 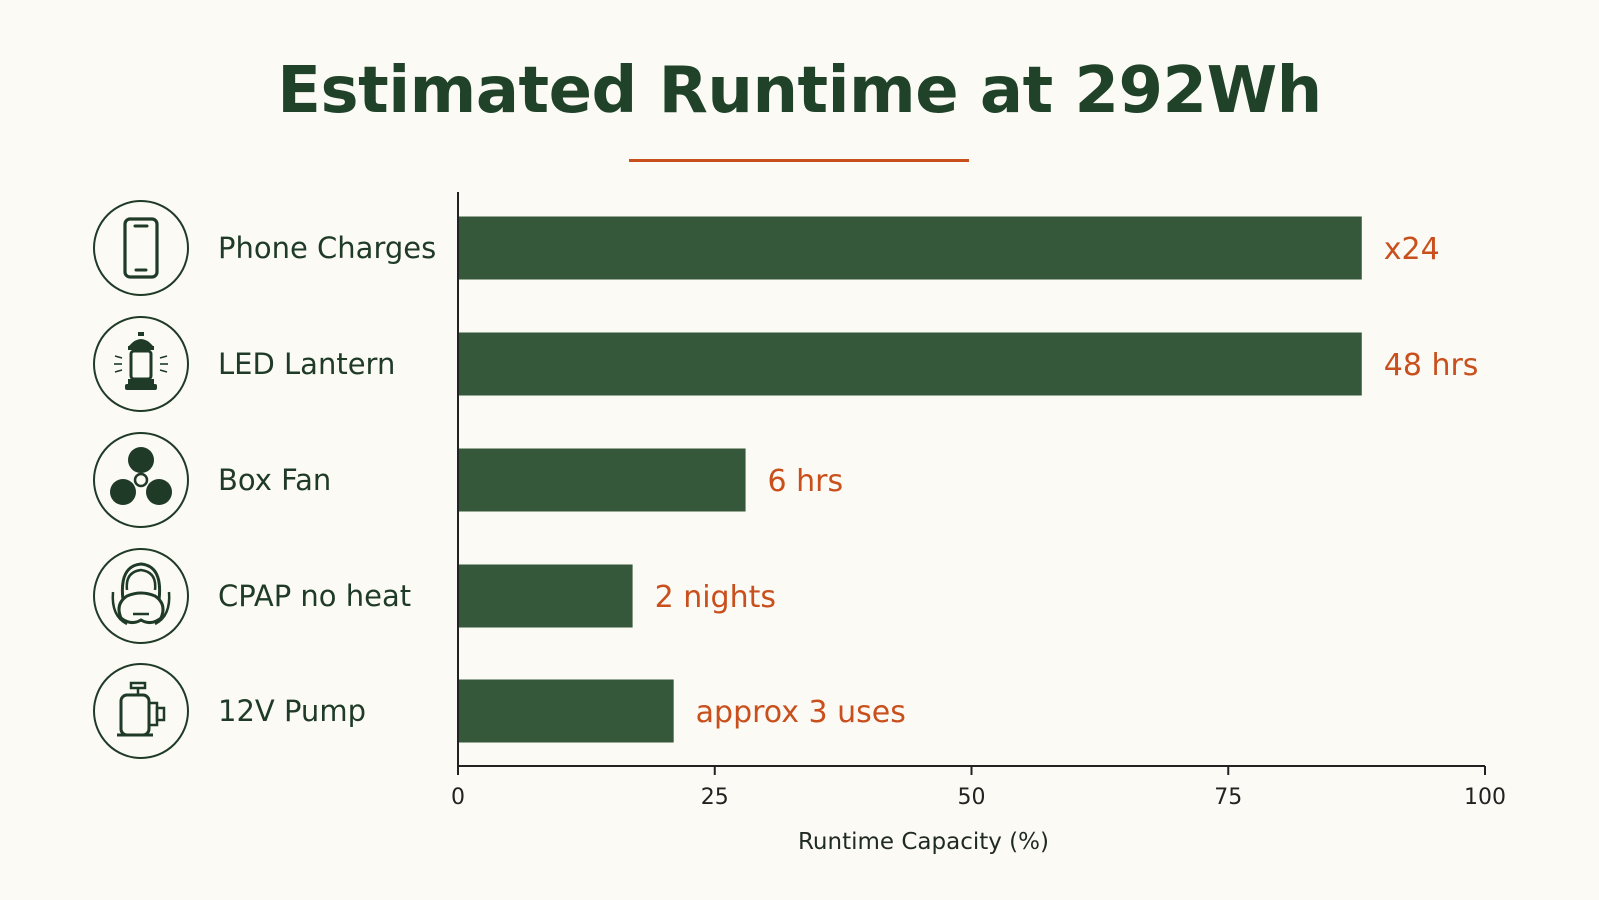 What do you see at coordinates (806, 481) in the screenshot?
I see `value-label: 6 hrs` at bounding box center [806, 481].